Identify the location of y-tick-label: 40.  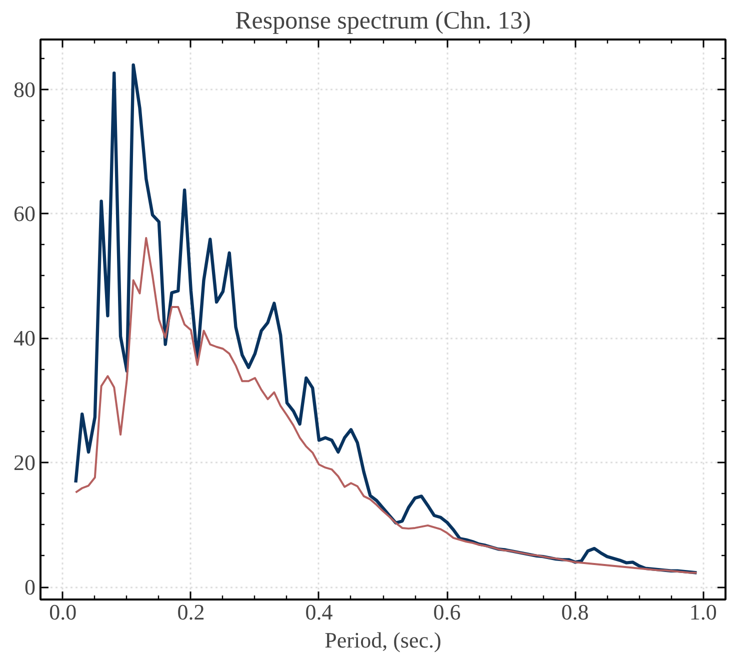
(25, 338).